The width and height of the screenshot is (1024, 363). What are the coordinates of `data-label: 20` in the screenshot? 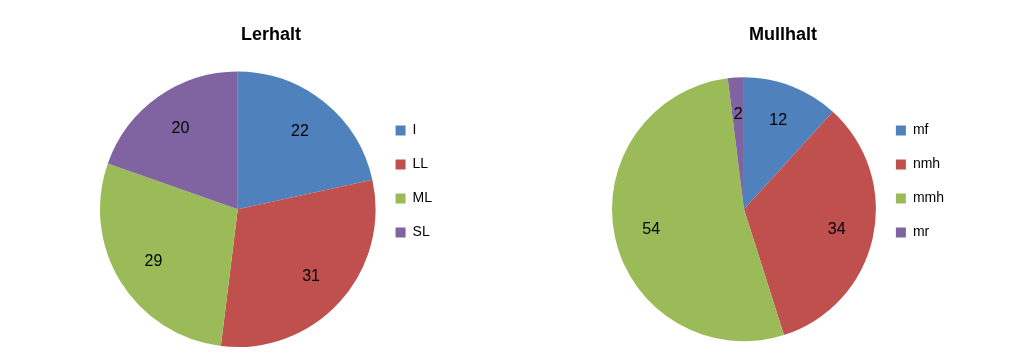 It's located at (180, 127).